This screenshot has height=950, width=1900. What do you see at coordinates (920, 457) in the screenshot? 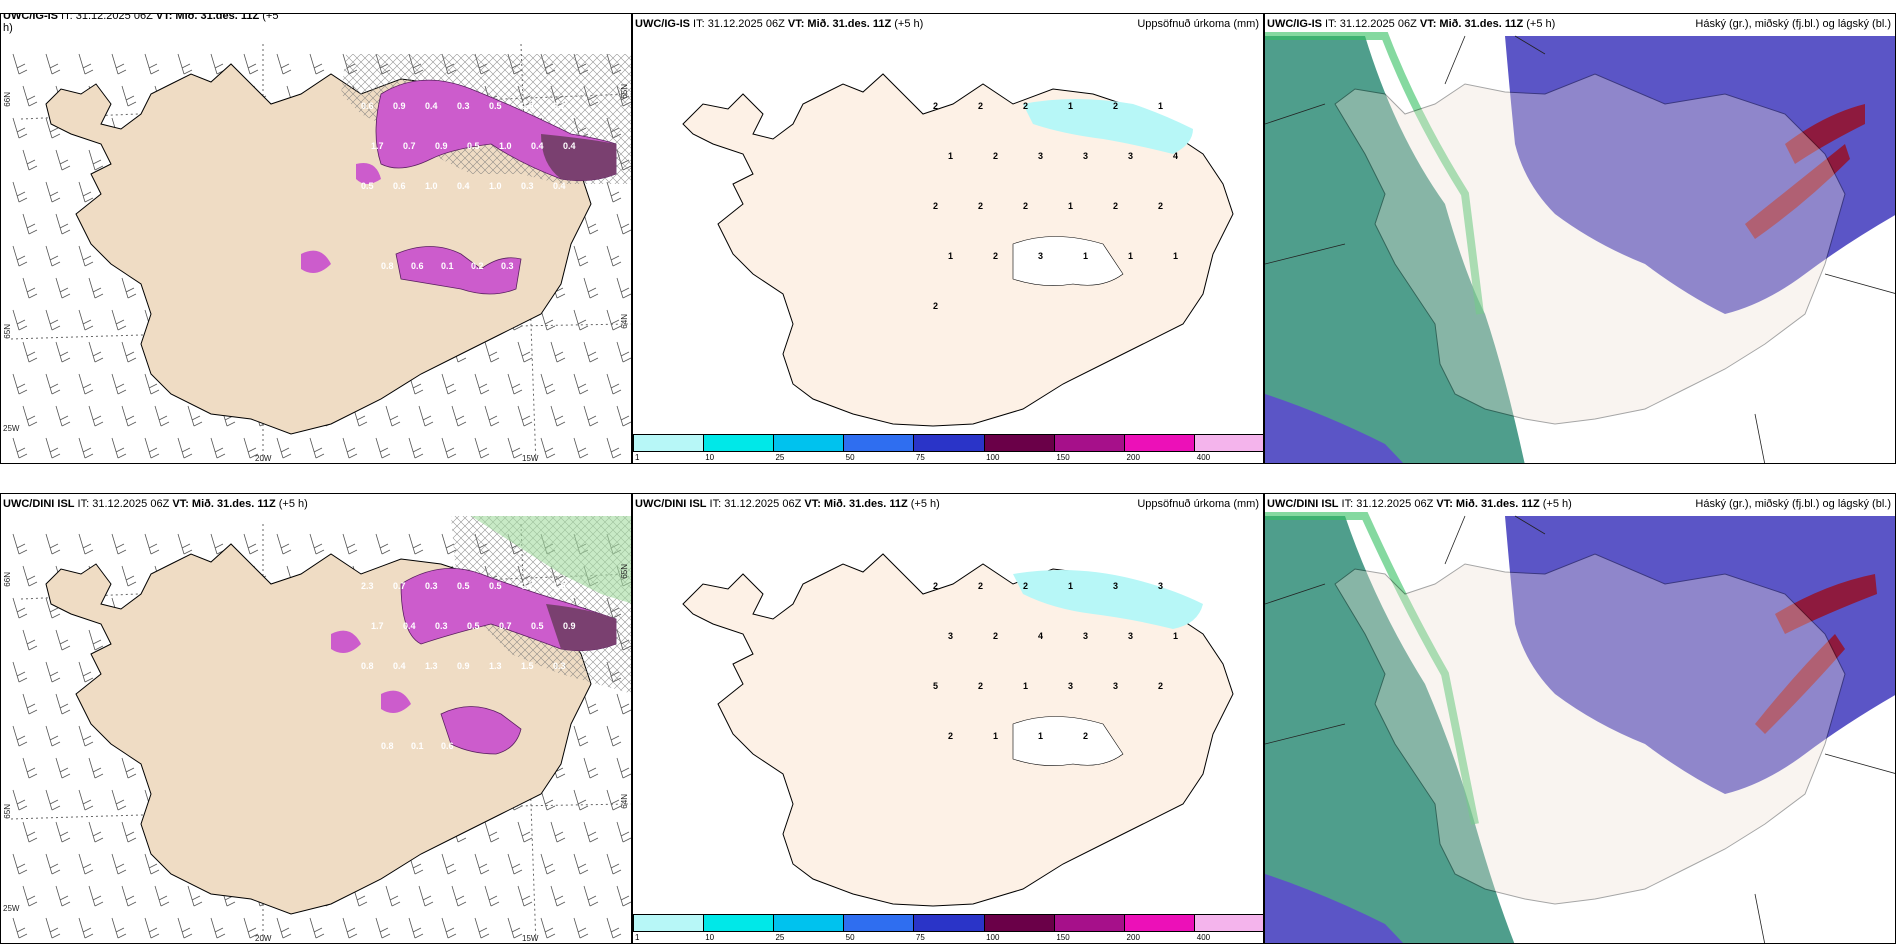
I see `legend-tick-label: 75` at bounding box center [920, 457].